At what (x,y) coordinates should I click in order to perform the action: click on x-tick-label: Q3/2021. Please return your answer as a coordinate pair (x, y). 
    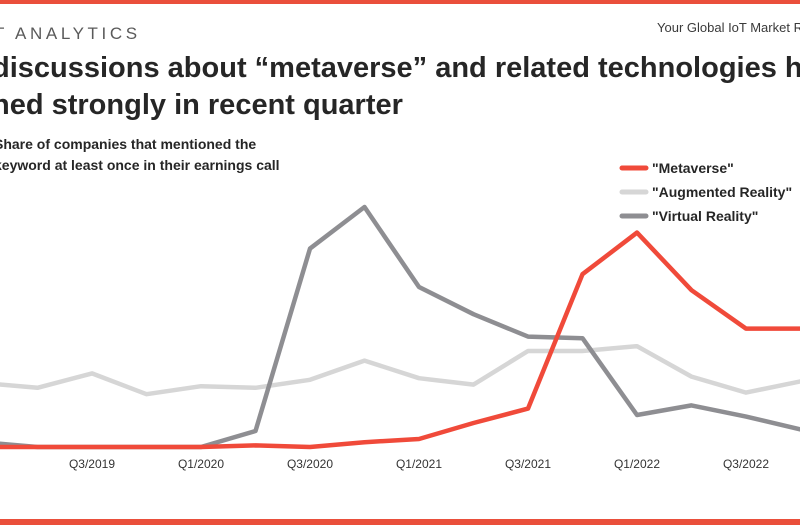
    Looking at the image, I should click on (528, 464).